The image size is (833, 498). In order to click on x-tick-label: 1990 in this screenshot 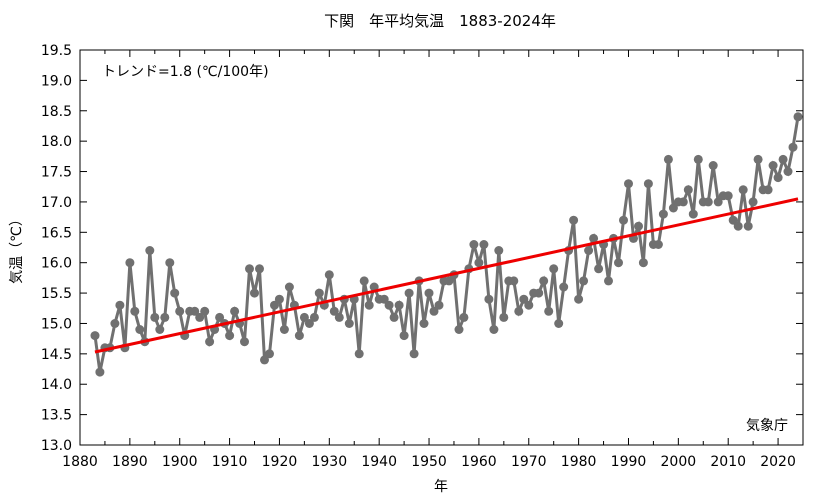, I will do `click(629, 462)`.